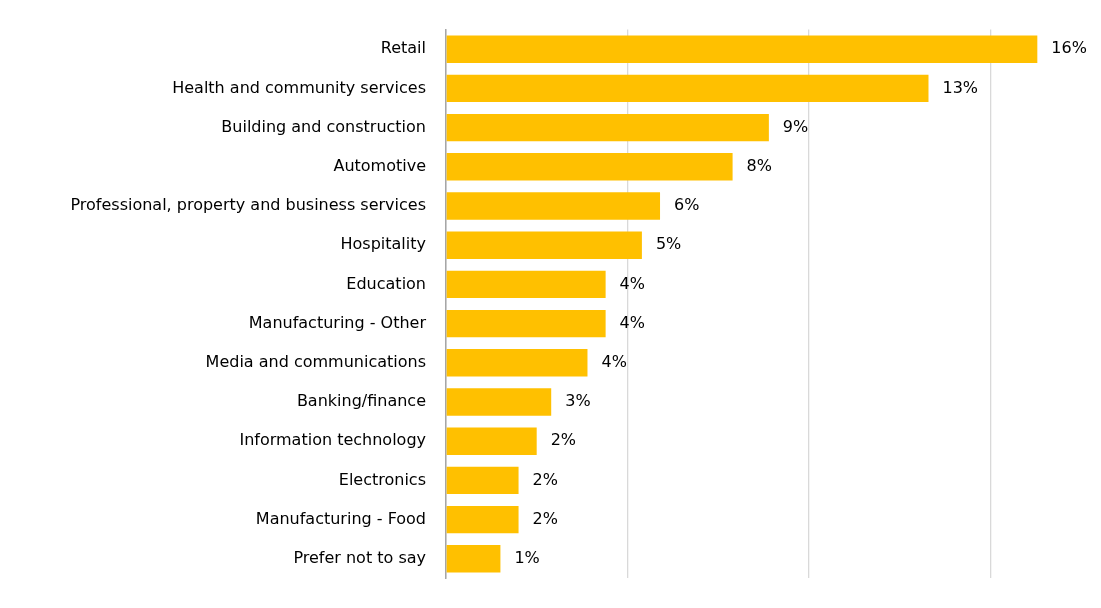 This screenshot has height=608, width=1101. What do you see at coordinates (527, 557) in the screenshot?
I see `data-label: 1%` at bounding box center [527, 557].